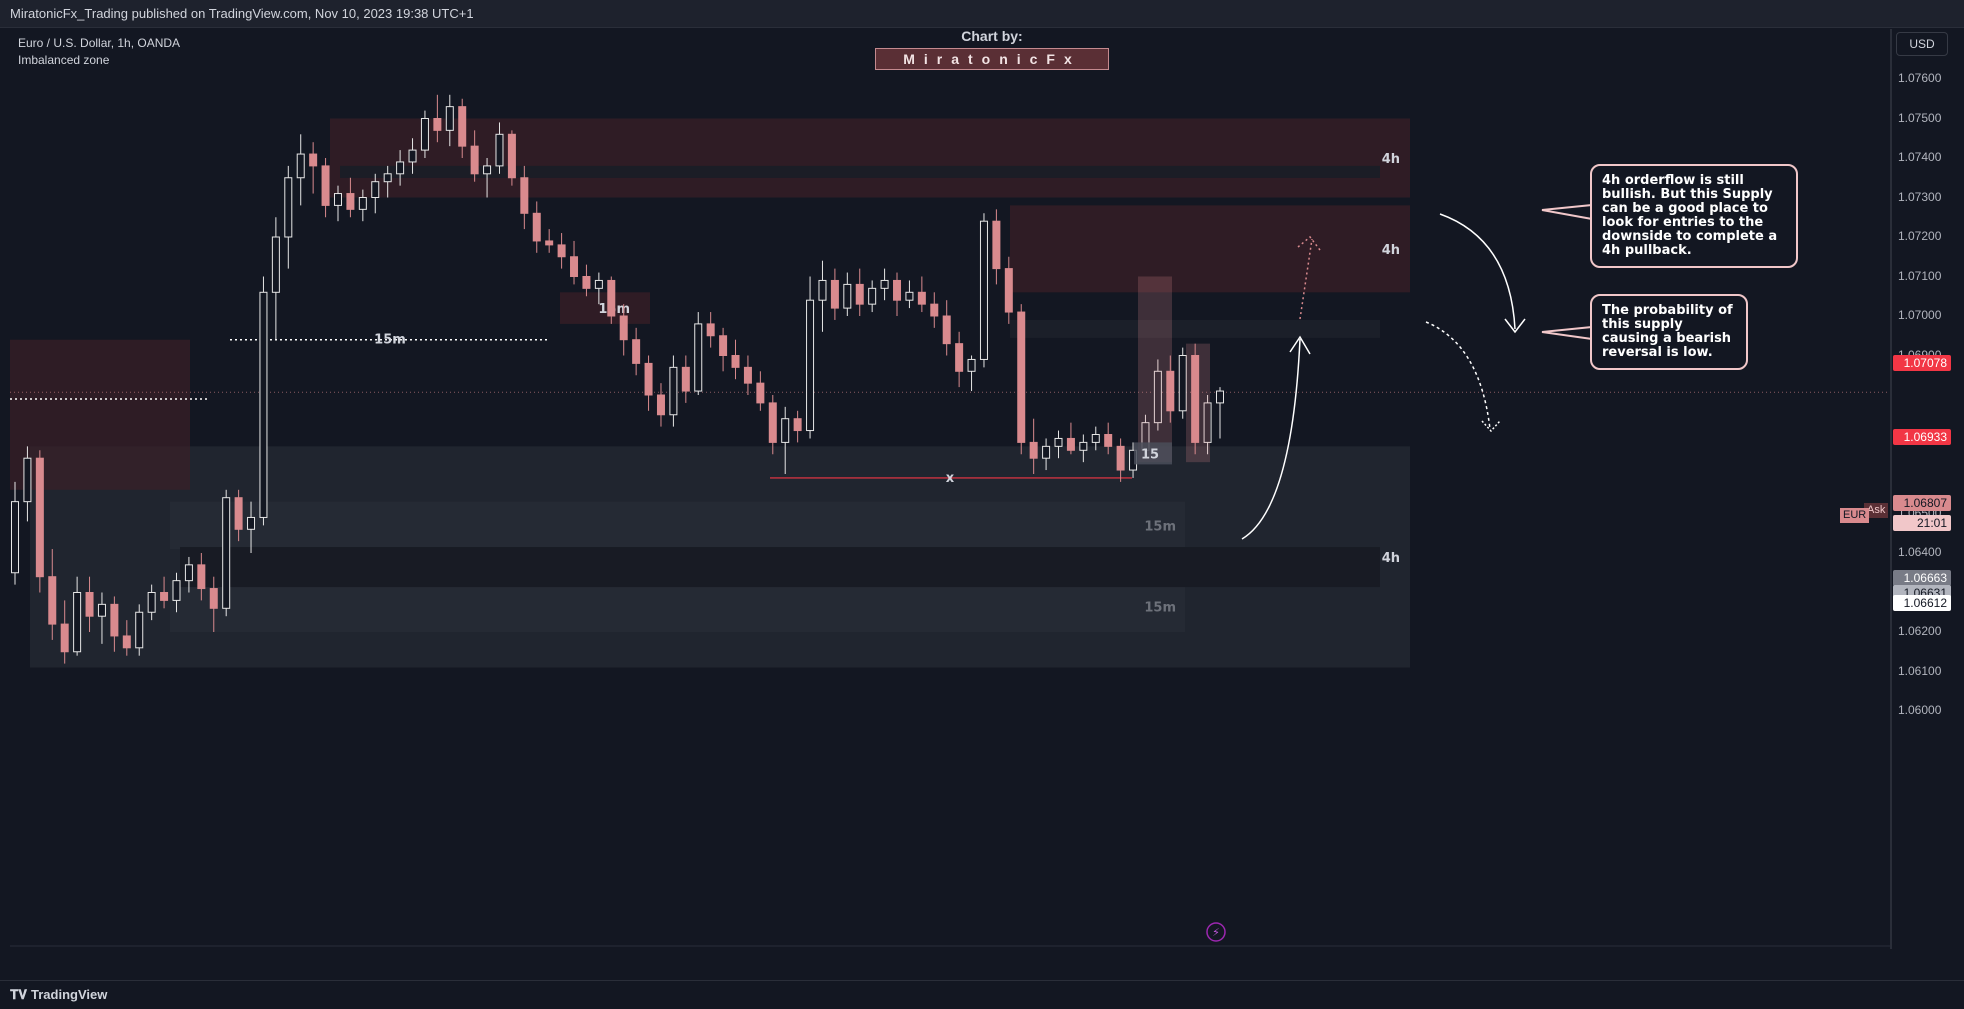 The height and width of the screenshot is (1009, 1964). I want to click on bullish-arrow-path, so click(1271, 439).